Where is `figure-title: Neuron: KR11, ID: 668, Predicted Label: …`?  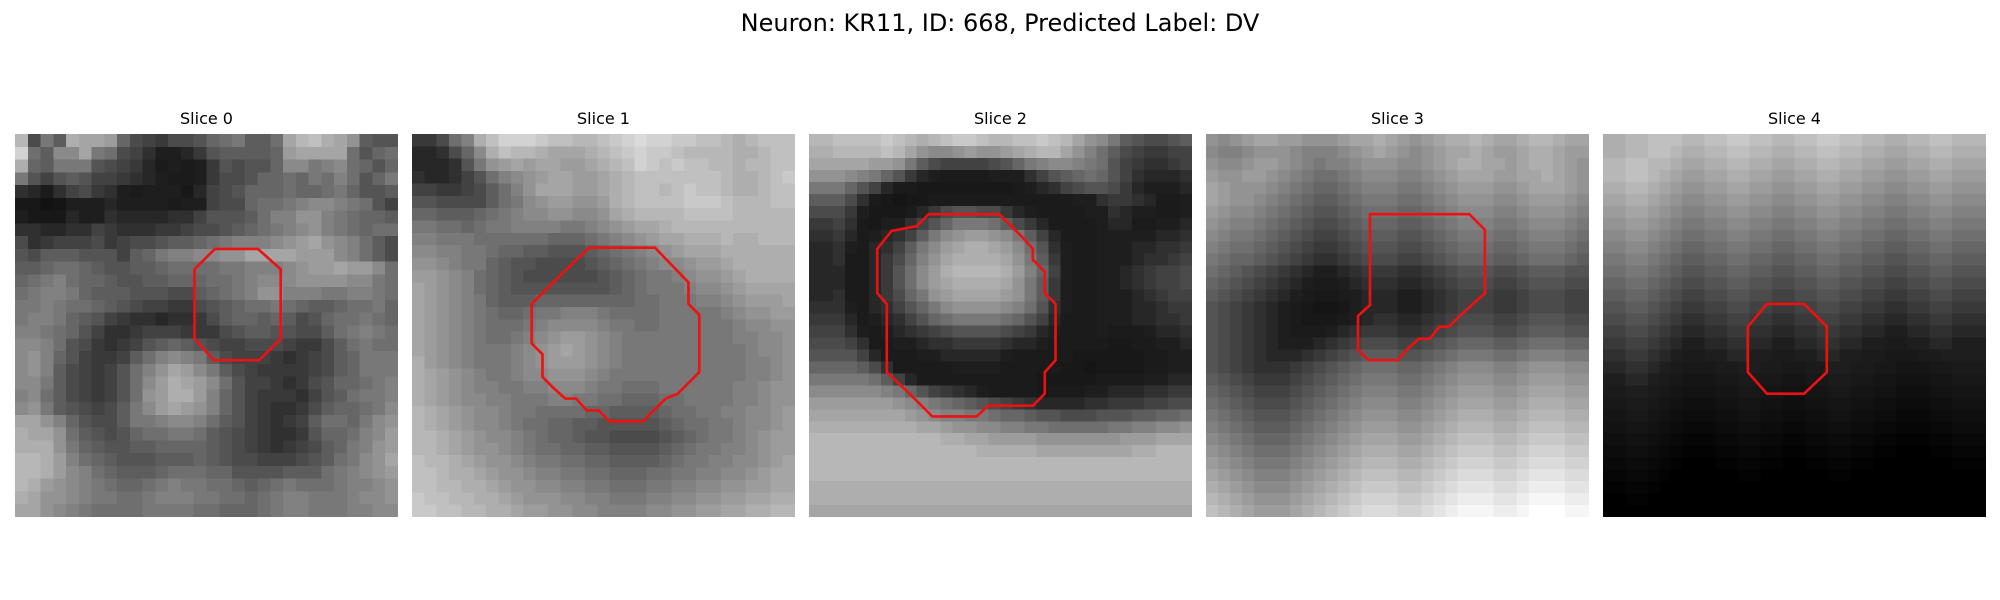 figure-title: Neuron: KR11, ID: 668, Predicted Label: … is located at coordinates (1000, 23).